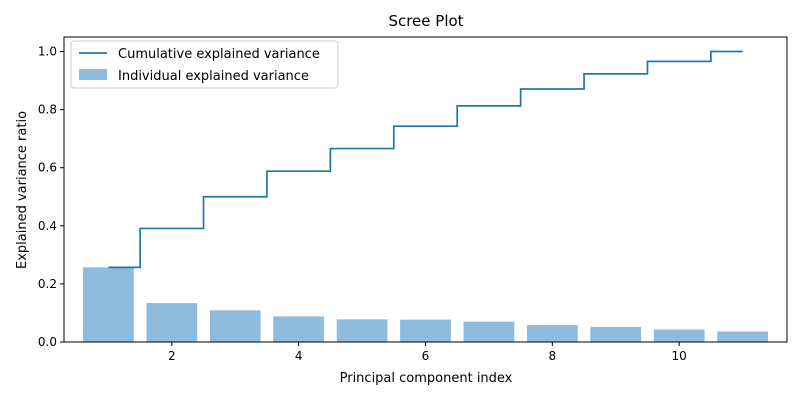 The image size is (800, 400). Describe the element at coordinates (213, 76) in the screenshot. I see `legend-label-individual: Individual explained variance` at that location.